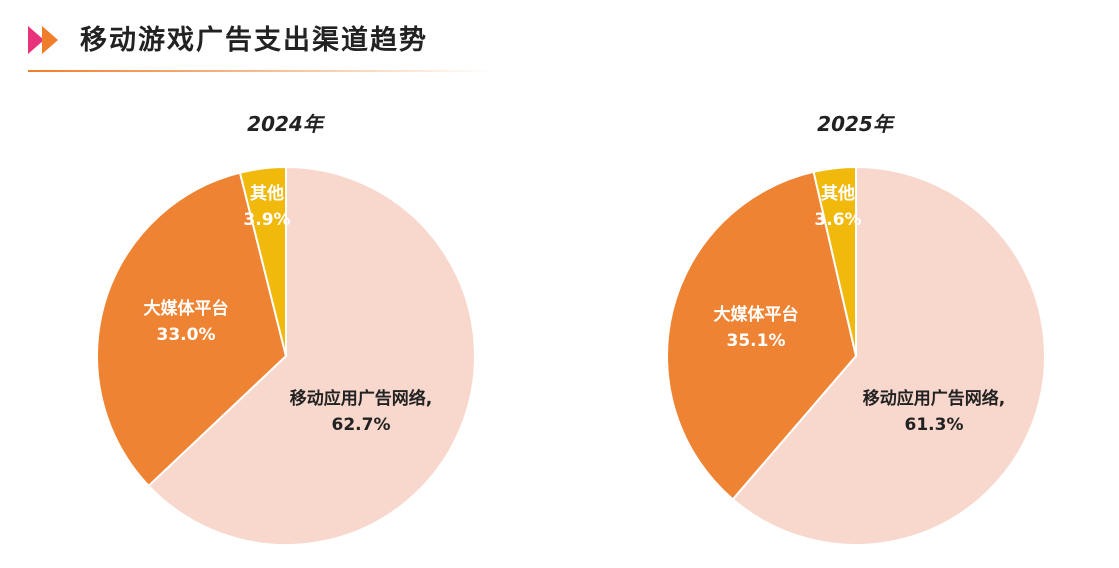  What do you see at coordinates (285, 124) in the screenshot?
I see `chart-title-2024: 2024年` at bounding box center [285, 124].